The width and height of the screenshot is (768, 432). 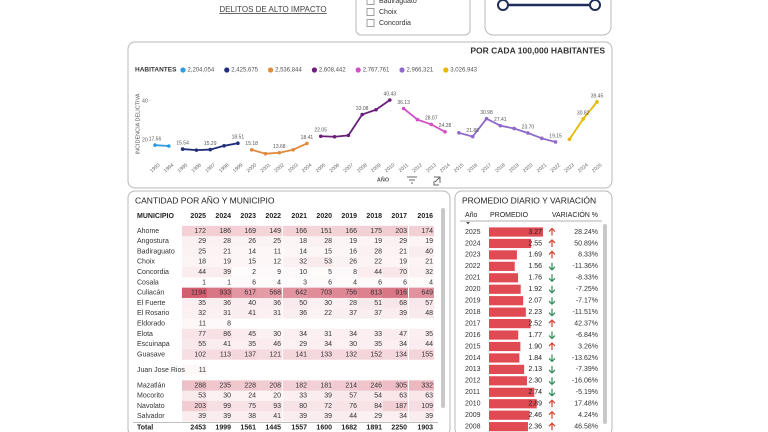 I want to click on row-label: Navolato, so click(x=151, y=406).